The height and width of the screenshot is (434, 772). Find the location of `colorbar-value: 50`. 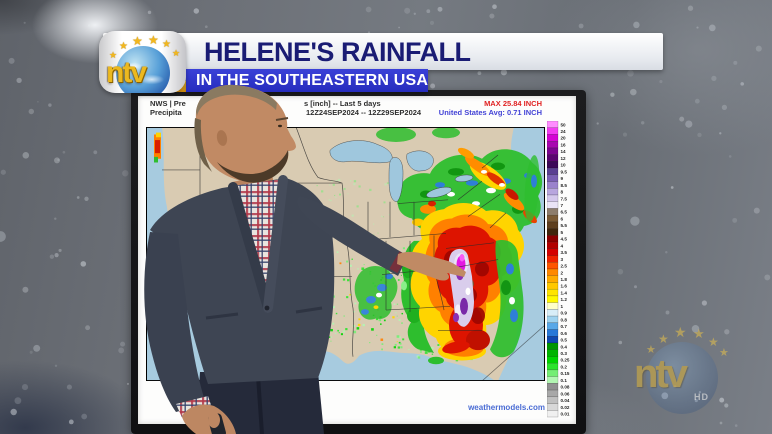

colorbar-value: 50 is located at coordinates (564, 124).